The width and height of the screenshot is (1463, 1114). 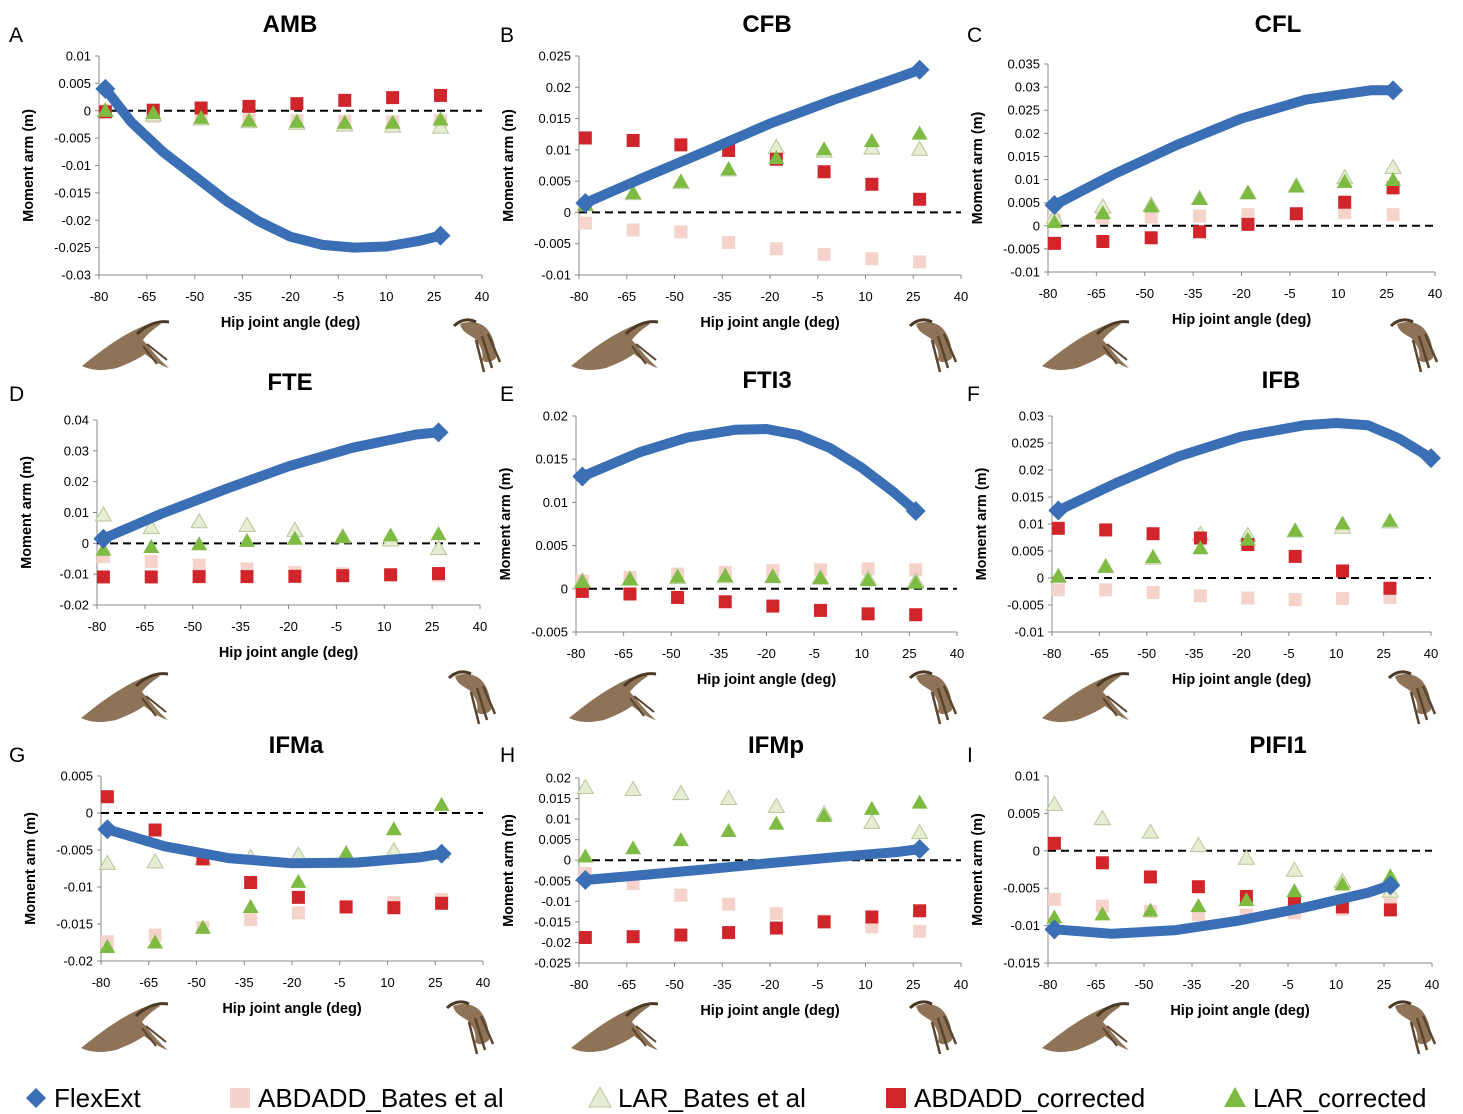 What do you see at coordinates (1023, 110) in the screenshot?
I see `y-tick-label: 0.025` at bounding box center [1023, 110].